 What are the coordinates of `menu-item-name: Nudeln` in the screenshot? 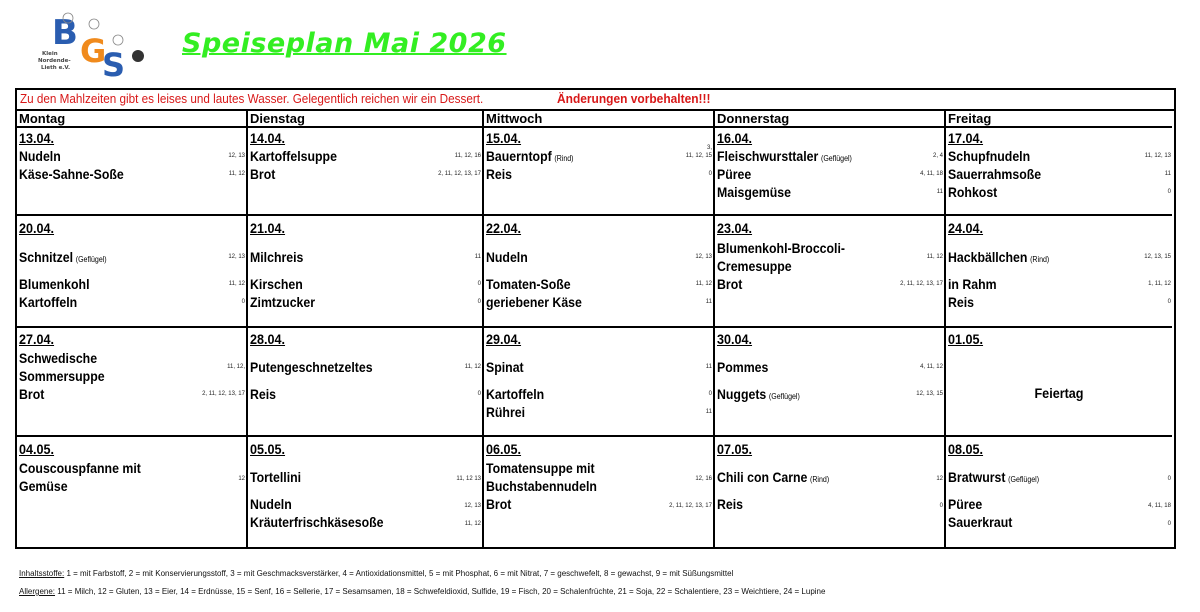 It's located at (271, 504).